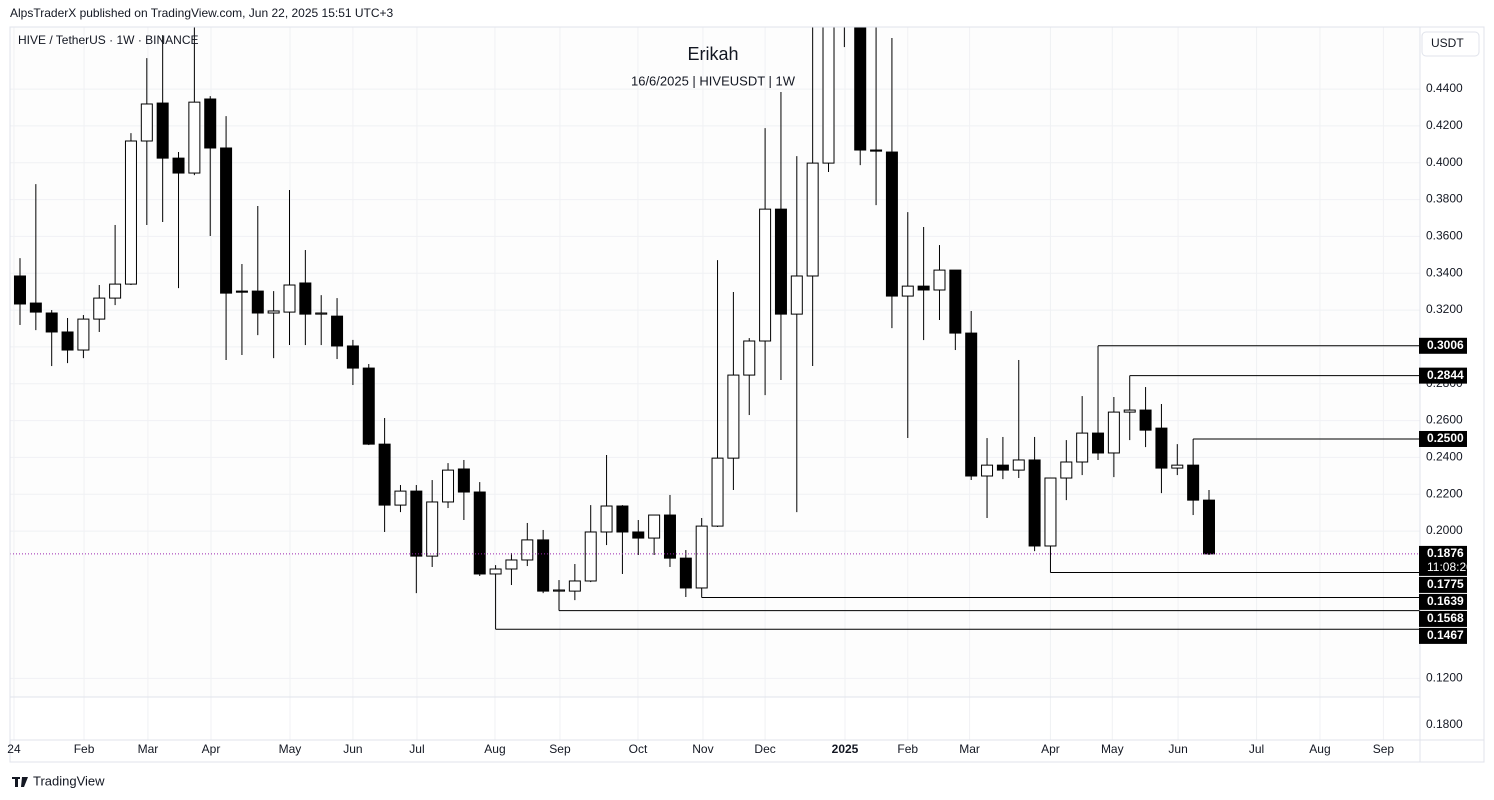 This screenshot has height=800, width=1494. I want to click on currency: USDT, so click(1447, 43).